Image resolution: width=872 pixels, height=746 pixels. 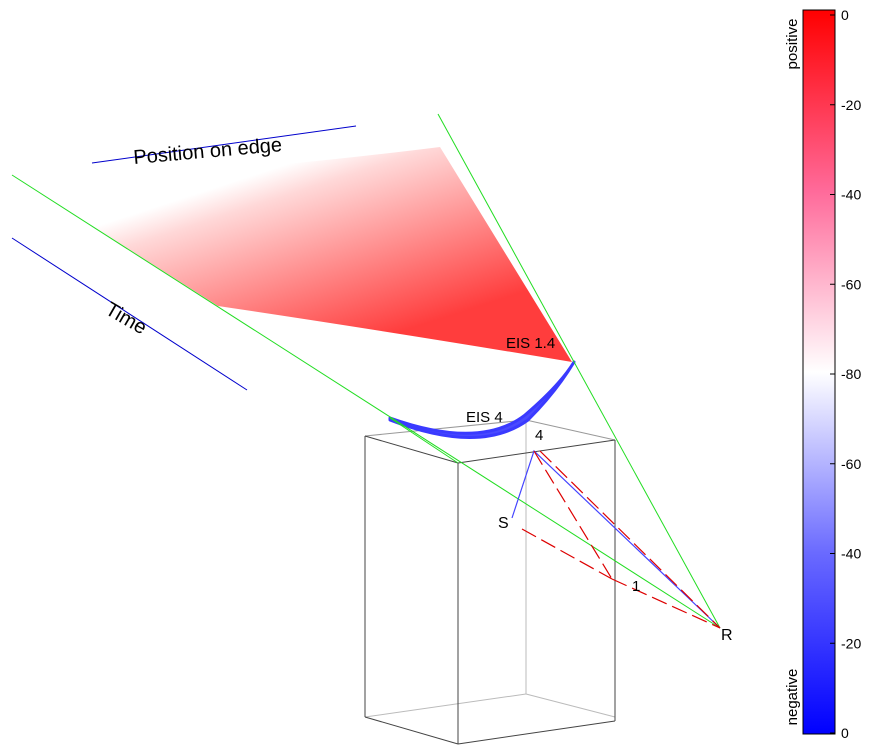 I want to click on colorbar-tick-labels: 0 -20 -40 -60 -80 -60 -40 -20 0, so click(x=851, y=374).